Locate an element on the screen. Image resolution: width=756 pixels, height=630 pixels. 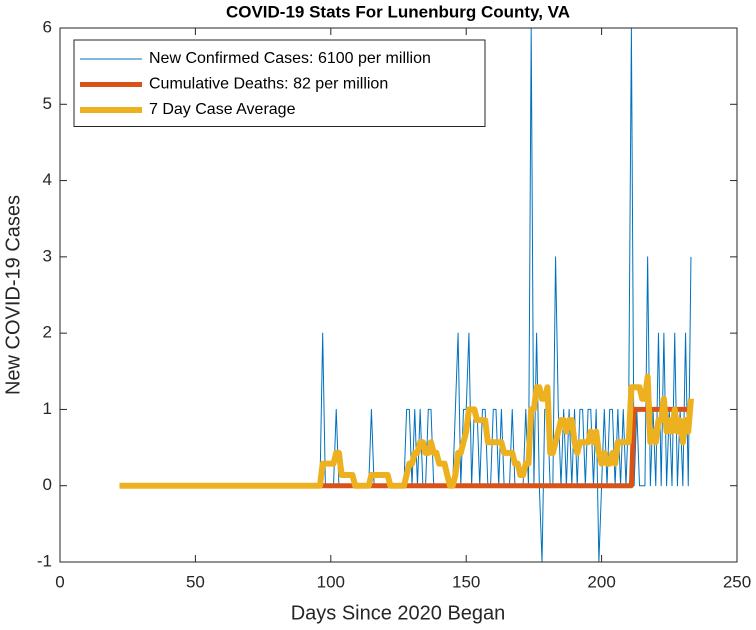
x-tick-label: 100 is located at coordinates (331, 581).